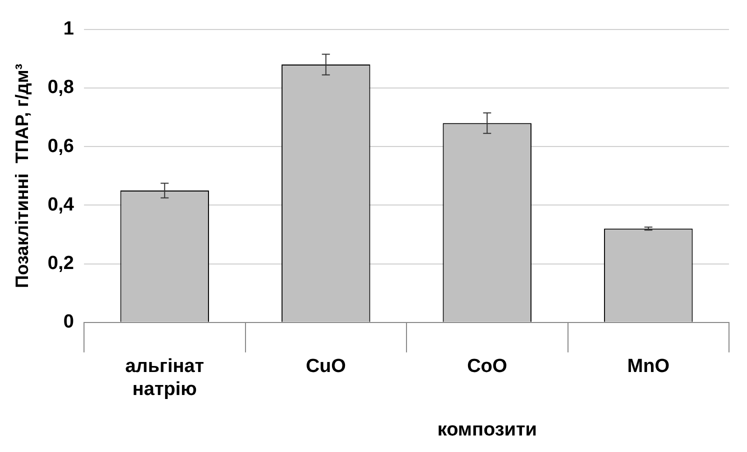  I want to click on y-tick-label: 0,2, so click(61, 263).